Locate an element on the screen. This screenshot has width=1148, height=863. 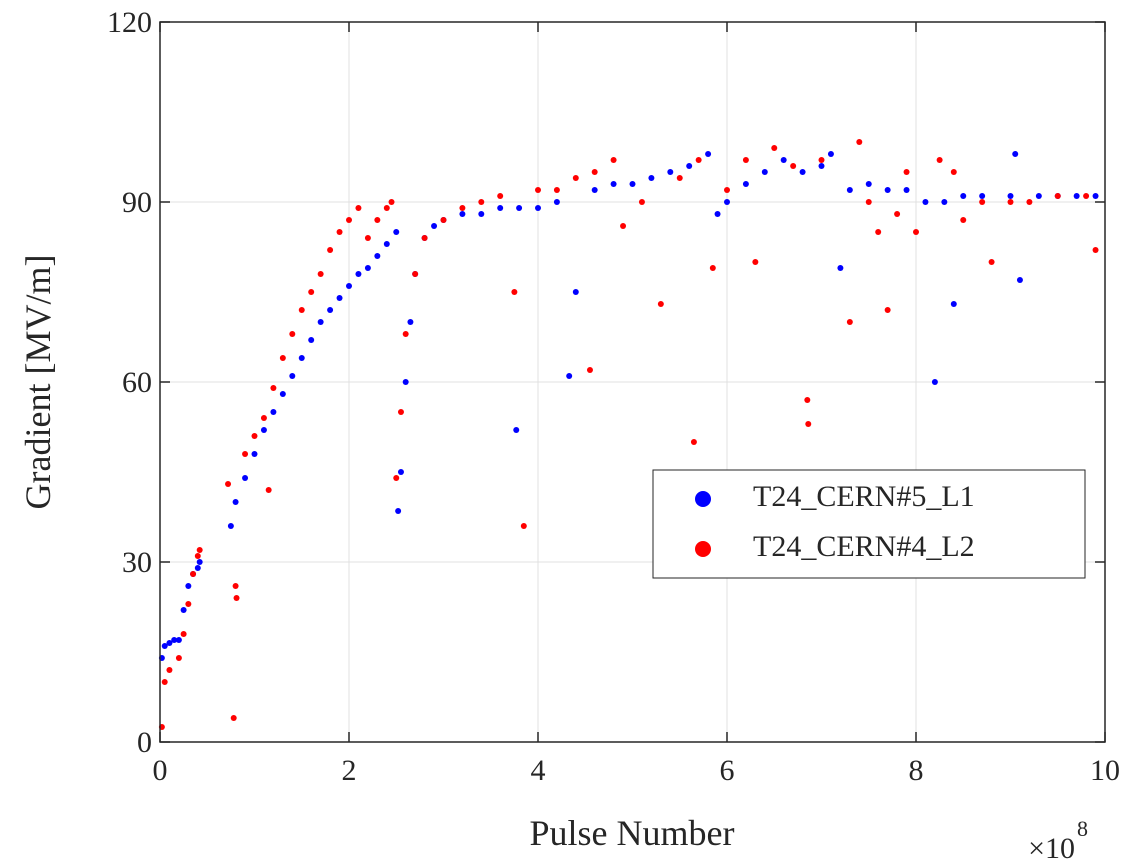
y-tick-label: 0 is located at coordinates (144, 742).